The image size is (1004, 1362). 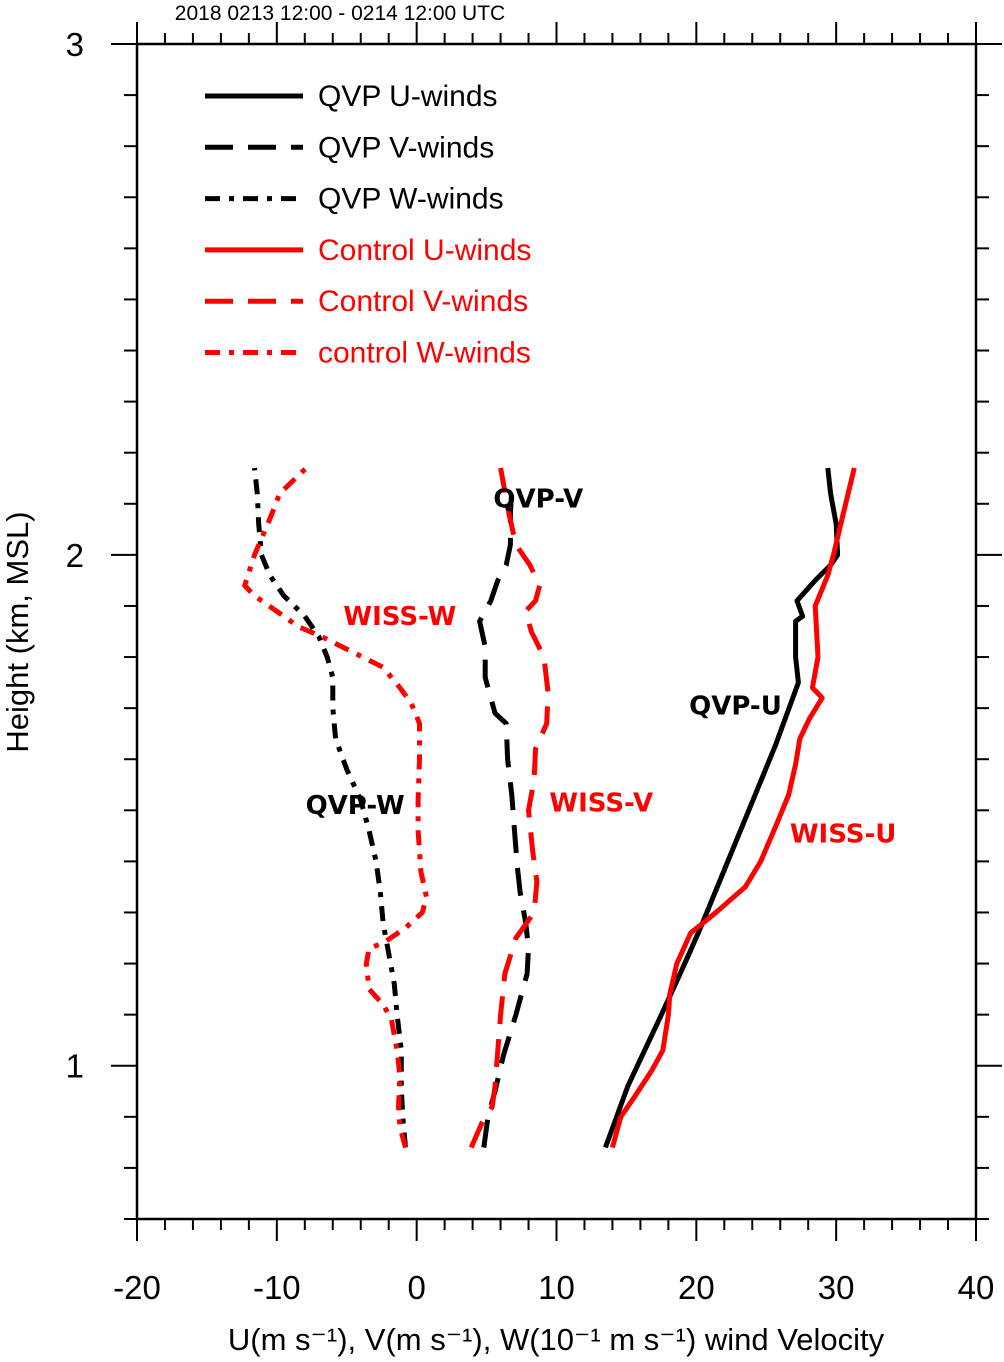 I want to click on annotation-wiss-w: WISS-W, so click(x=399, y=617).